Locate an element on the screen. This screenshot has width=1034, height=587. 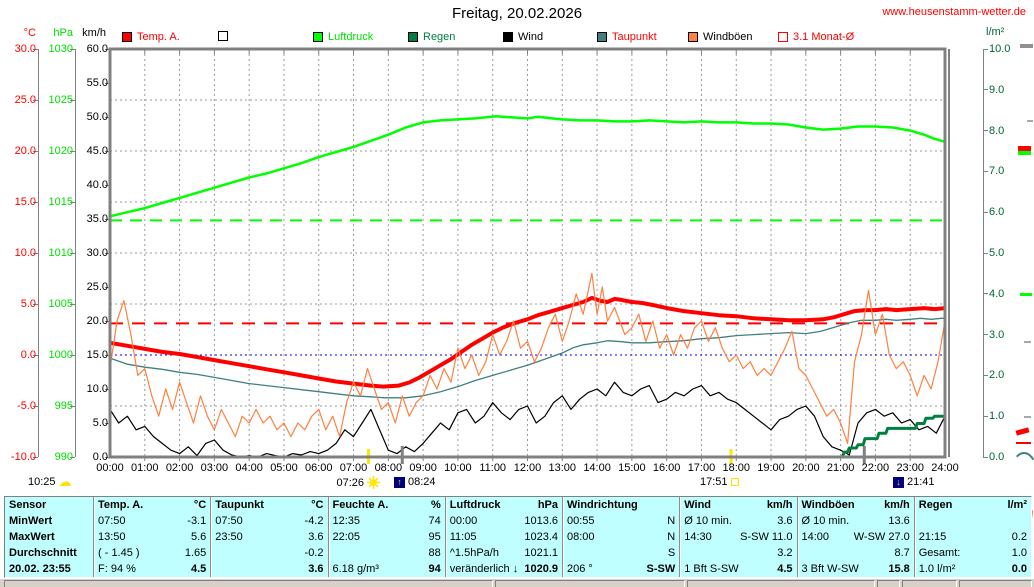
legend-label: 3.1 Monat-Ø is located at coordinates (824, 37).